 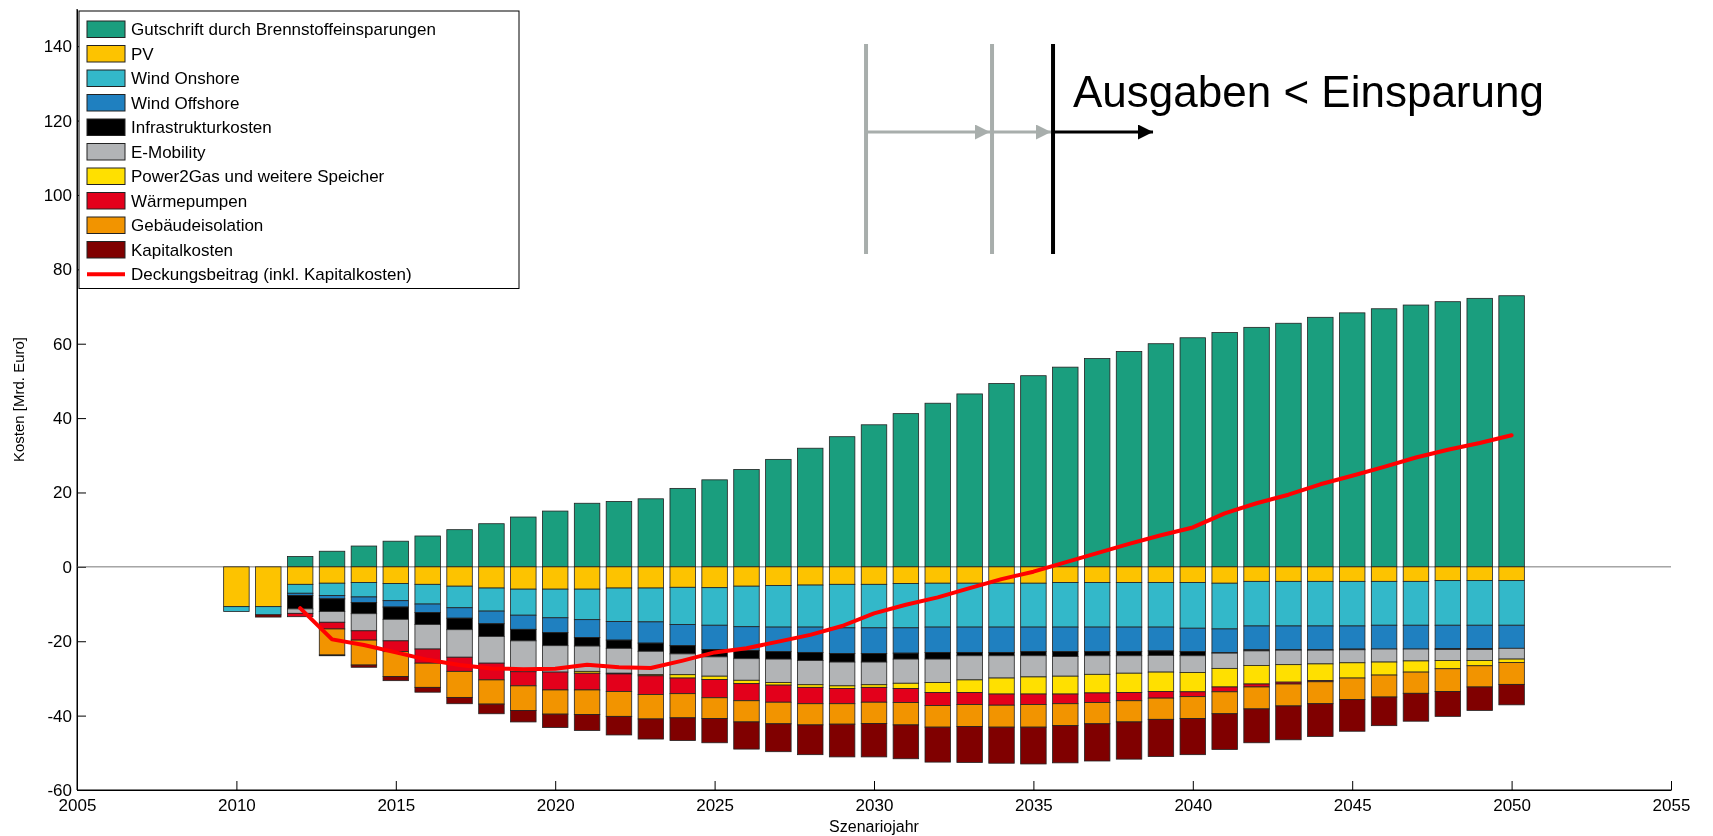 What do you see at coordinates (1352, 805) in the screenshot?
I see `x-tick-label: 2045` at bounding box center [1352, 805].